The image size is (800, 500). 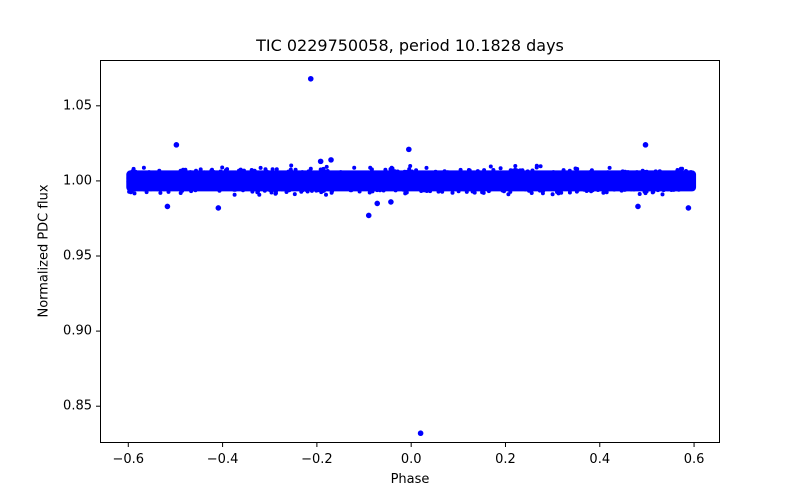 I want to click on y-tick-label: 0.85, so click(x=77, y=406).